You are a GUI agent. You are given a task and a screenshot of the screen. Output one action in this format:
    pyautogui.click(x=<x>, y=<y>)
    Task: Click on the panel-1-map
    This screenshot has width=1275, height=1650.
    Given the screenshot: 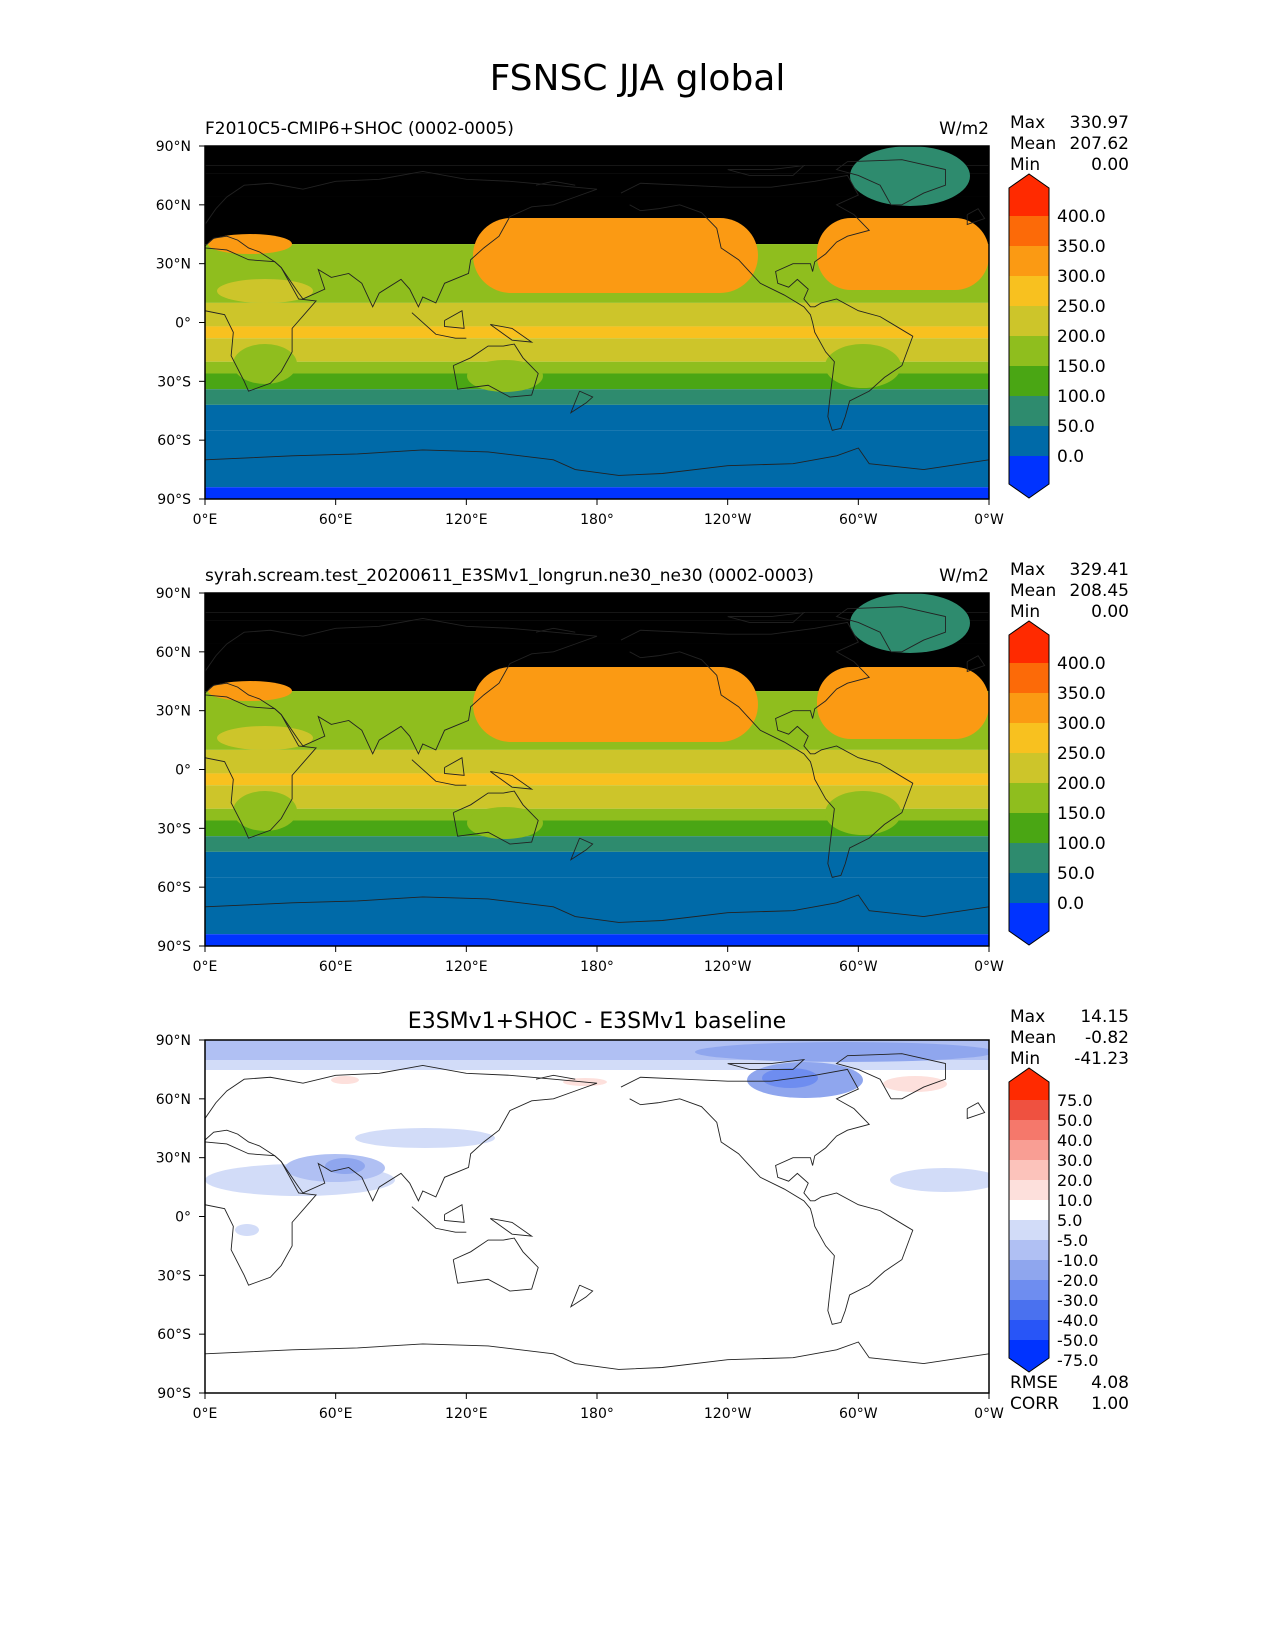 What is the action you would take?
    pyautogui.click(x=597, y=322)
    